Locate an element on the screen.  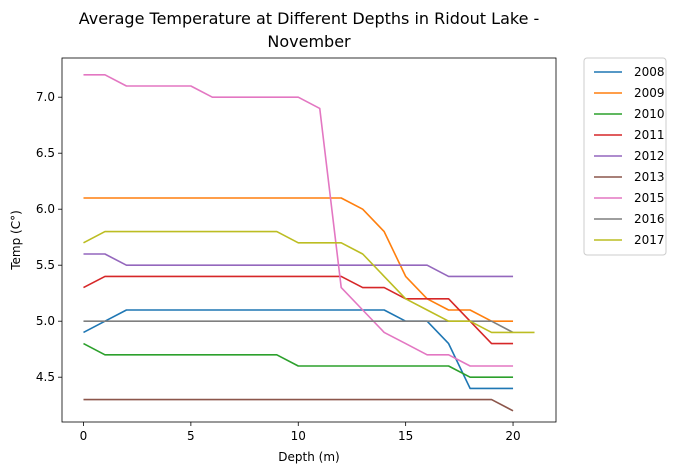
series-line-2017 is located at coordinates (309, 282).